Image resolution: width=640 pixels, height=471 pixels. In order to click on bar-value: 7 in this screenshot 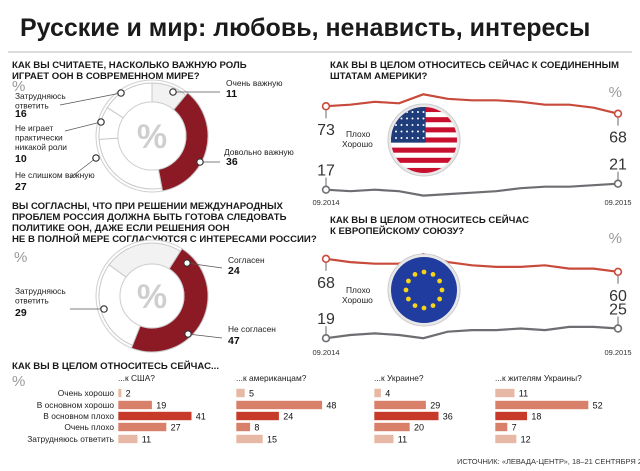, I will do `click(514, 428)`.